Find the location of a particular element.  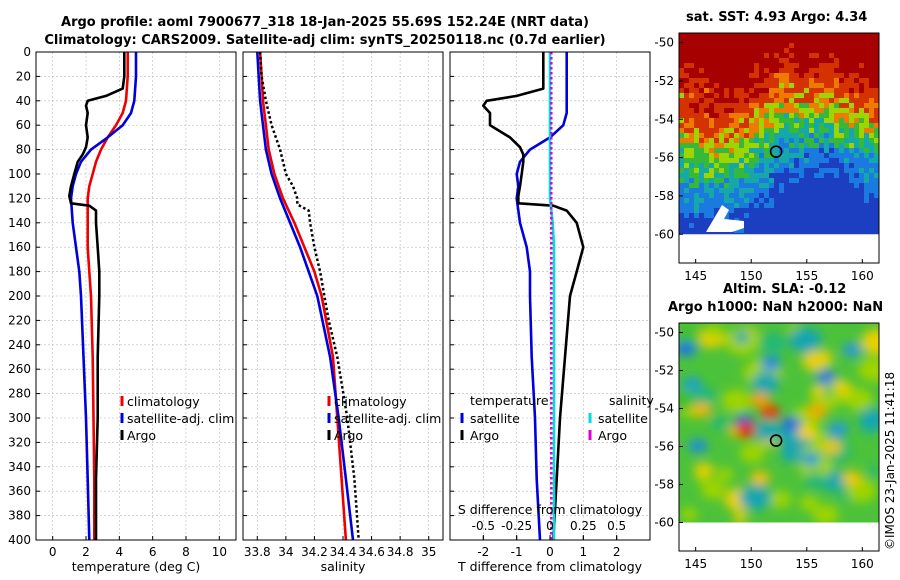

sla-no-data is located at coordinates (779, 536).